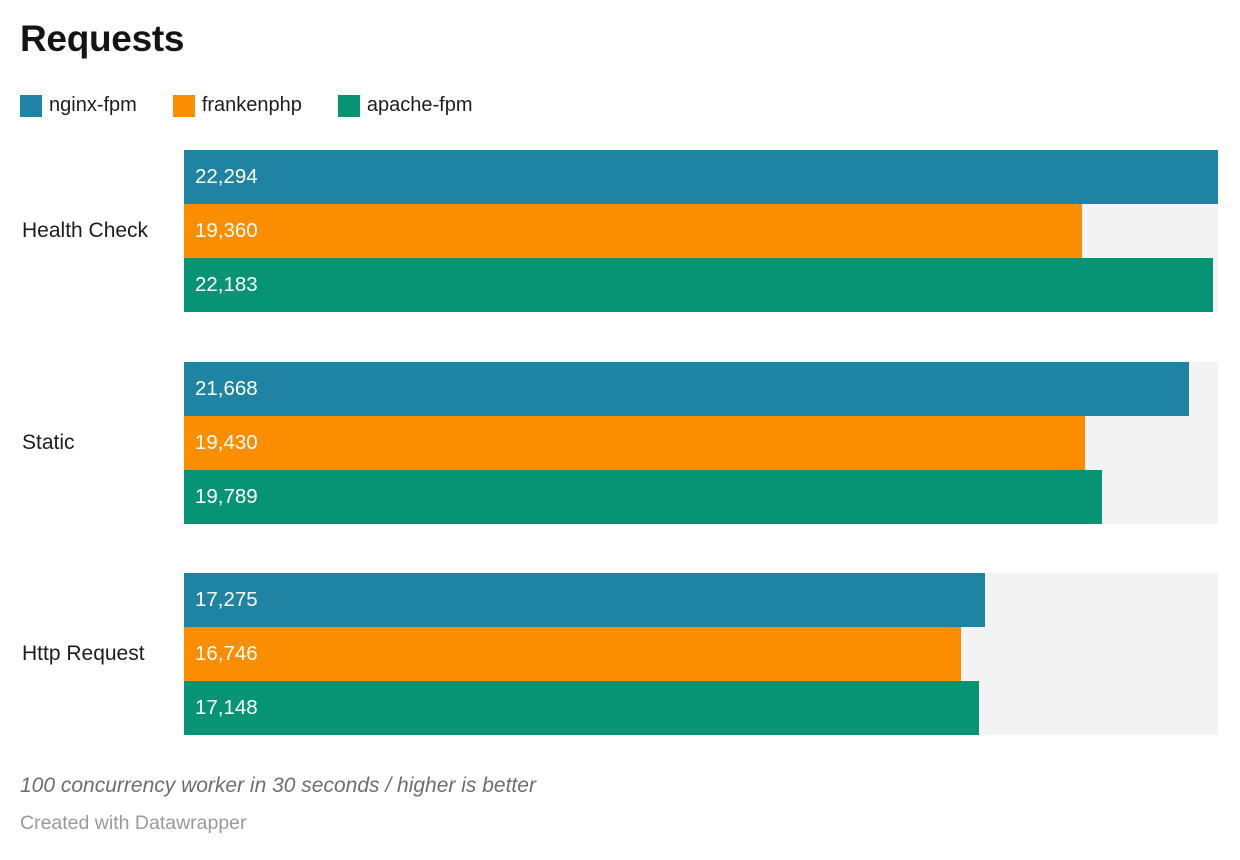 The height and width of the screenshot is (860, 1240). Describe the element at coordinates (585, 600) in the screenshot. I see `bar-nginx-fpm-http-request: 17,275` at that location.